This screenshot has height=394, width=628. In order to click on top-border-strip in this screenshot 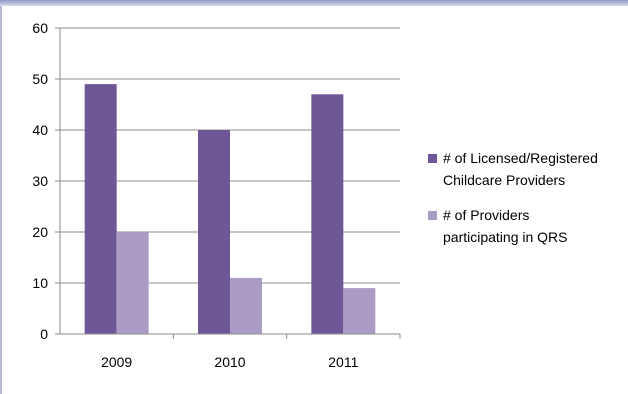, I will do `click(314, 3)`.